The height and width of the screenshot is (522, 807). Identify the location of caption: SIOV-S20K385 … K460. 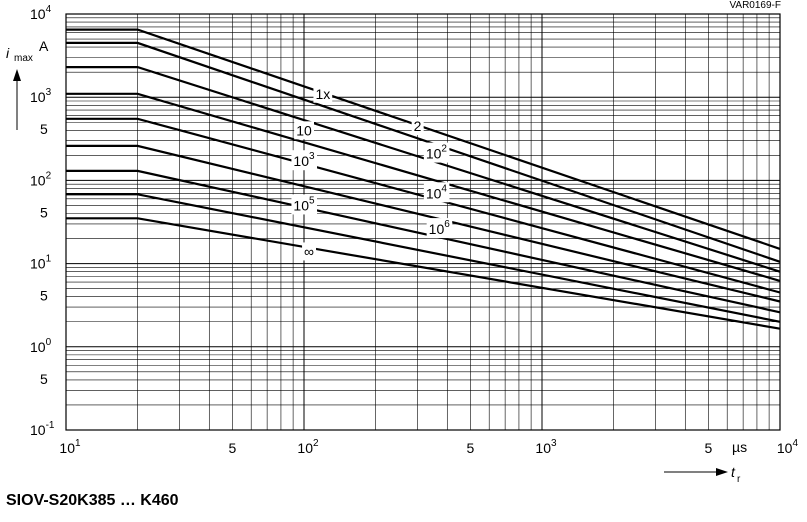
(92, 500).